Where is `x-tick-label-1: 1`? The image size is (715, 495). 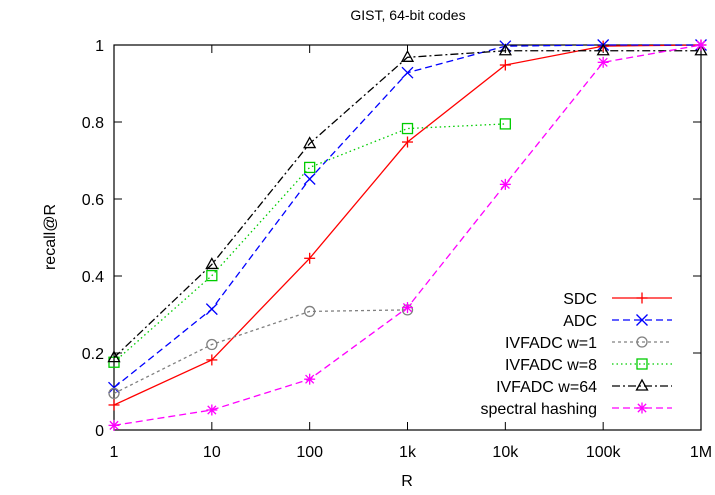
x-tick-label-1: 1 is located at coordinates (114, 452).